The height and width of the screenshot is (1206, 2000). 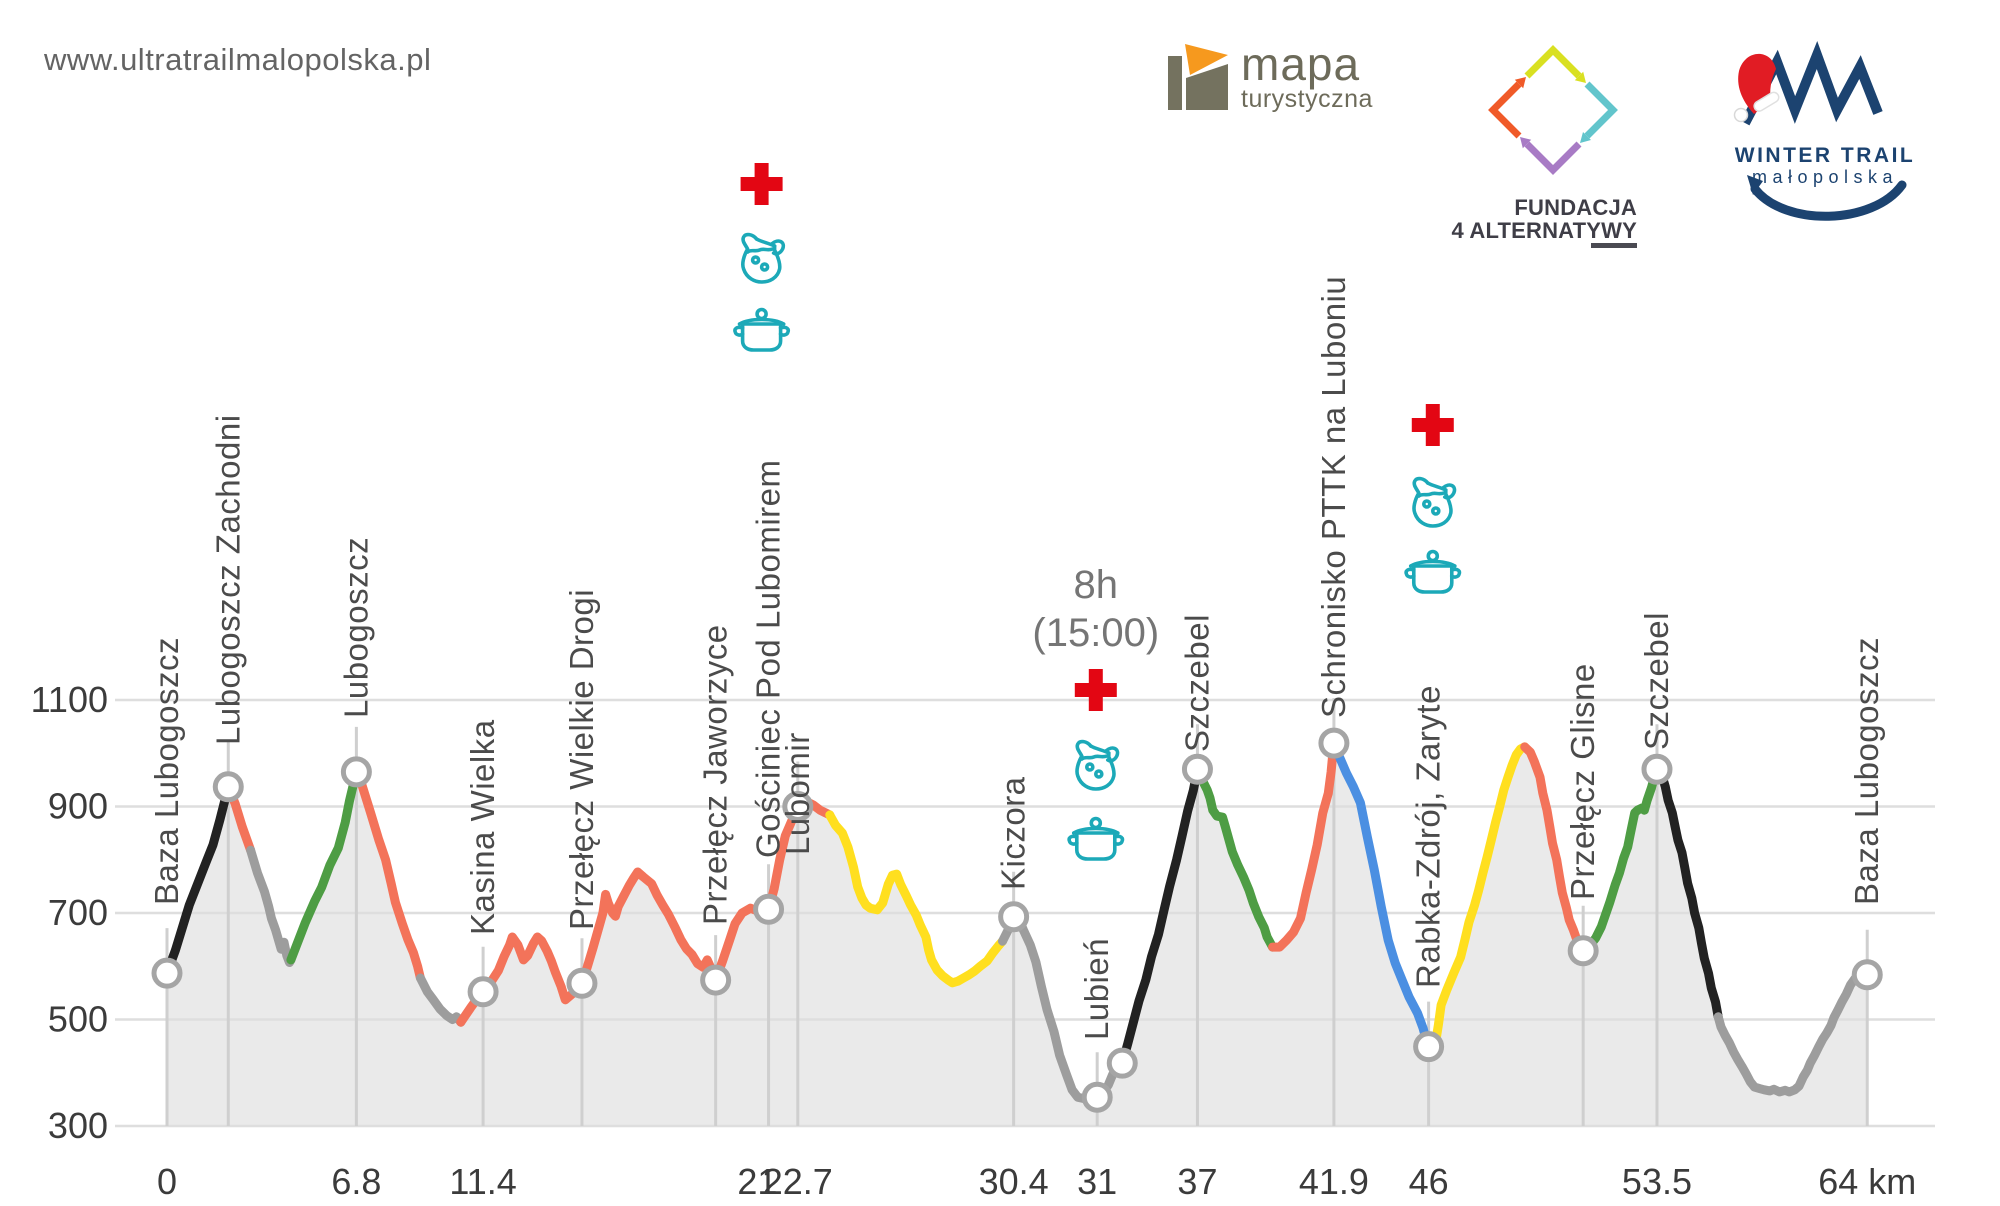 What do you see at coordinates (1334, 1181) in the screenshot?
I see `x-axis-tick: 41.9` at bounding box center [1334, 1181].